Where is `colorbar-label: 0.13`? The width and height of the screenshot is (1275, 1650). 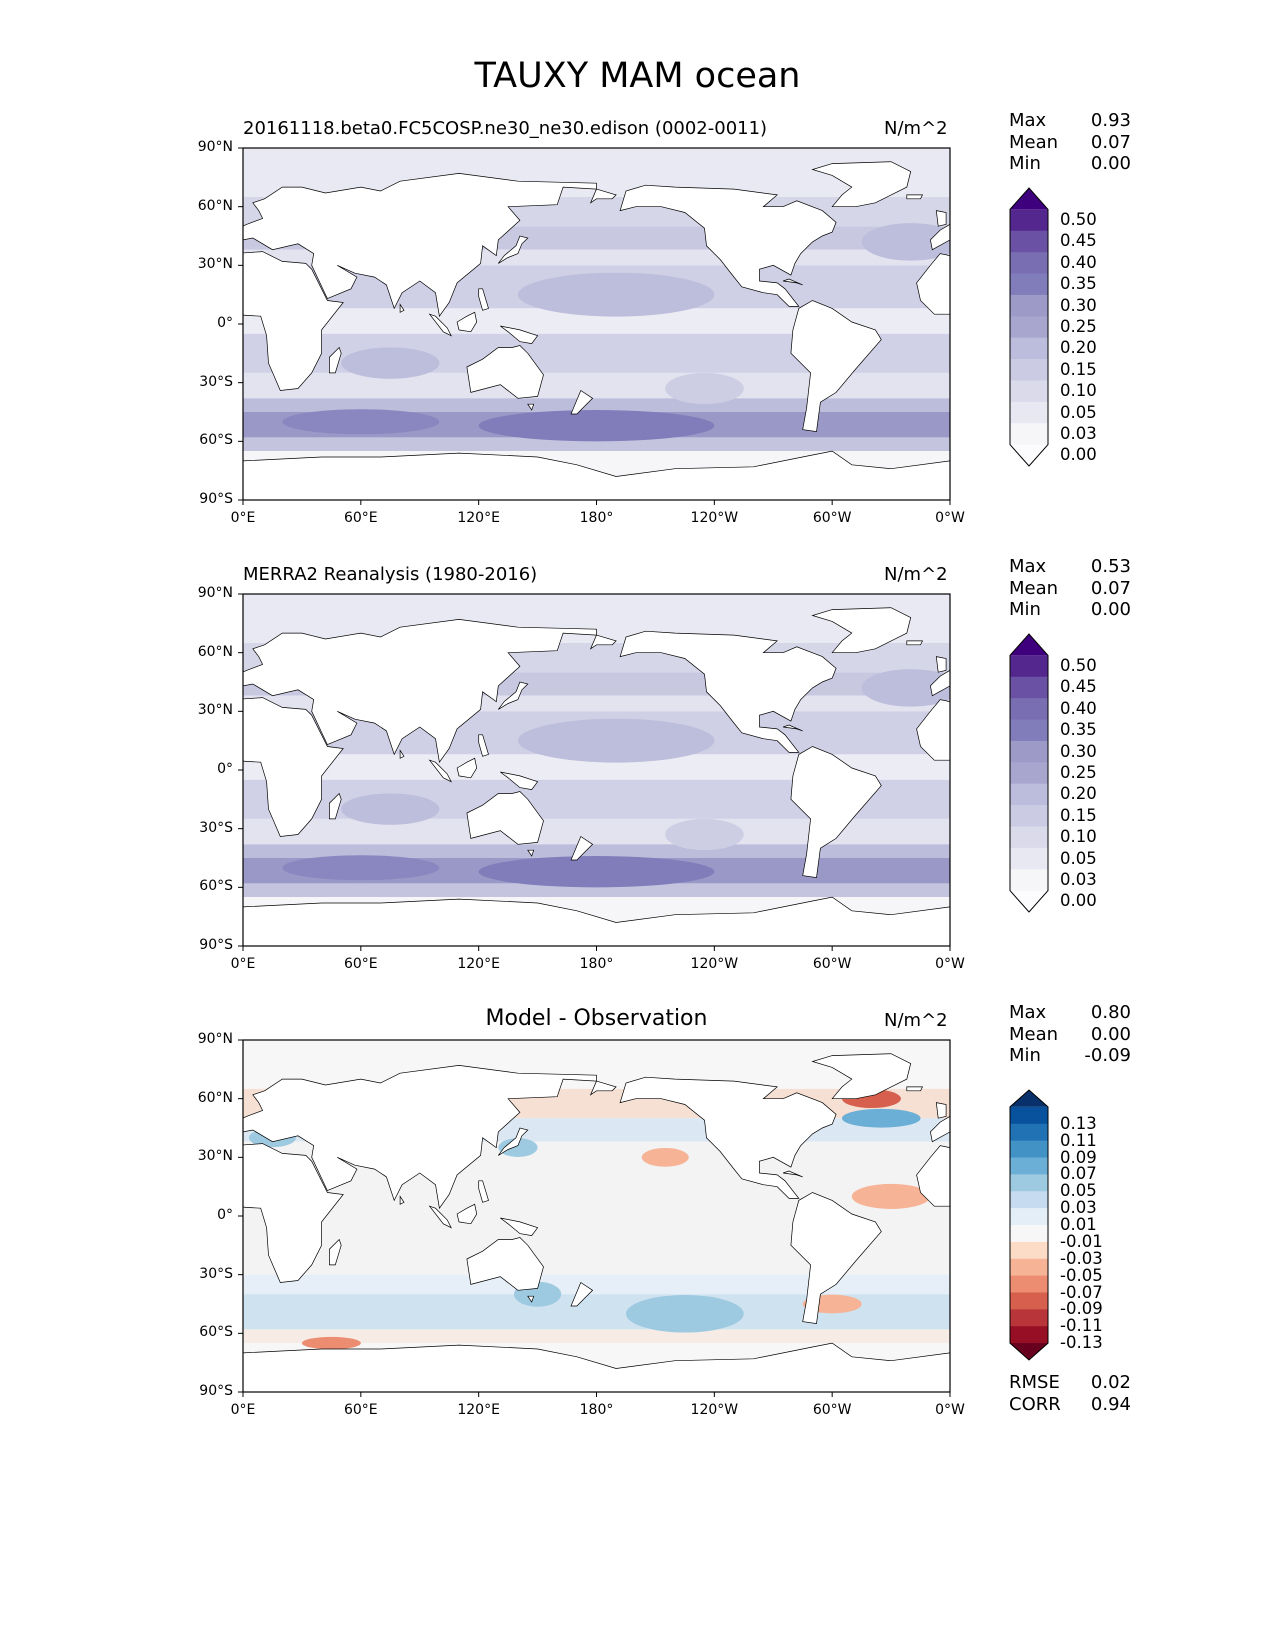
colorbar-label: 0.13 is located at coordinates (1078, 1123).